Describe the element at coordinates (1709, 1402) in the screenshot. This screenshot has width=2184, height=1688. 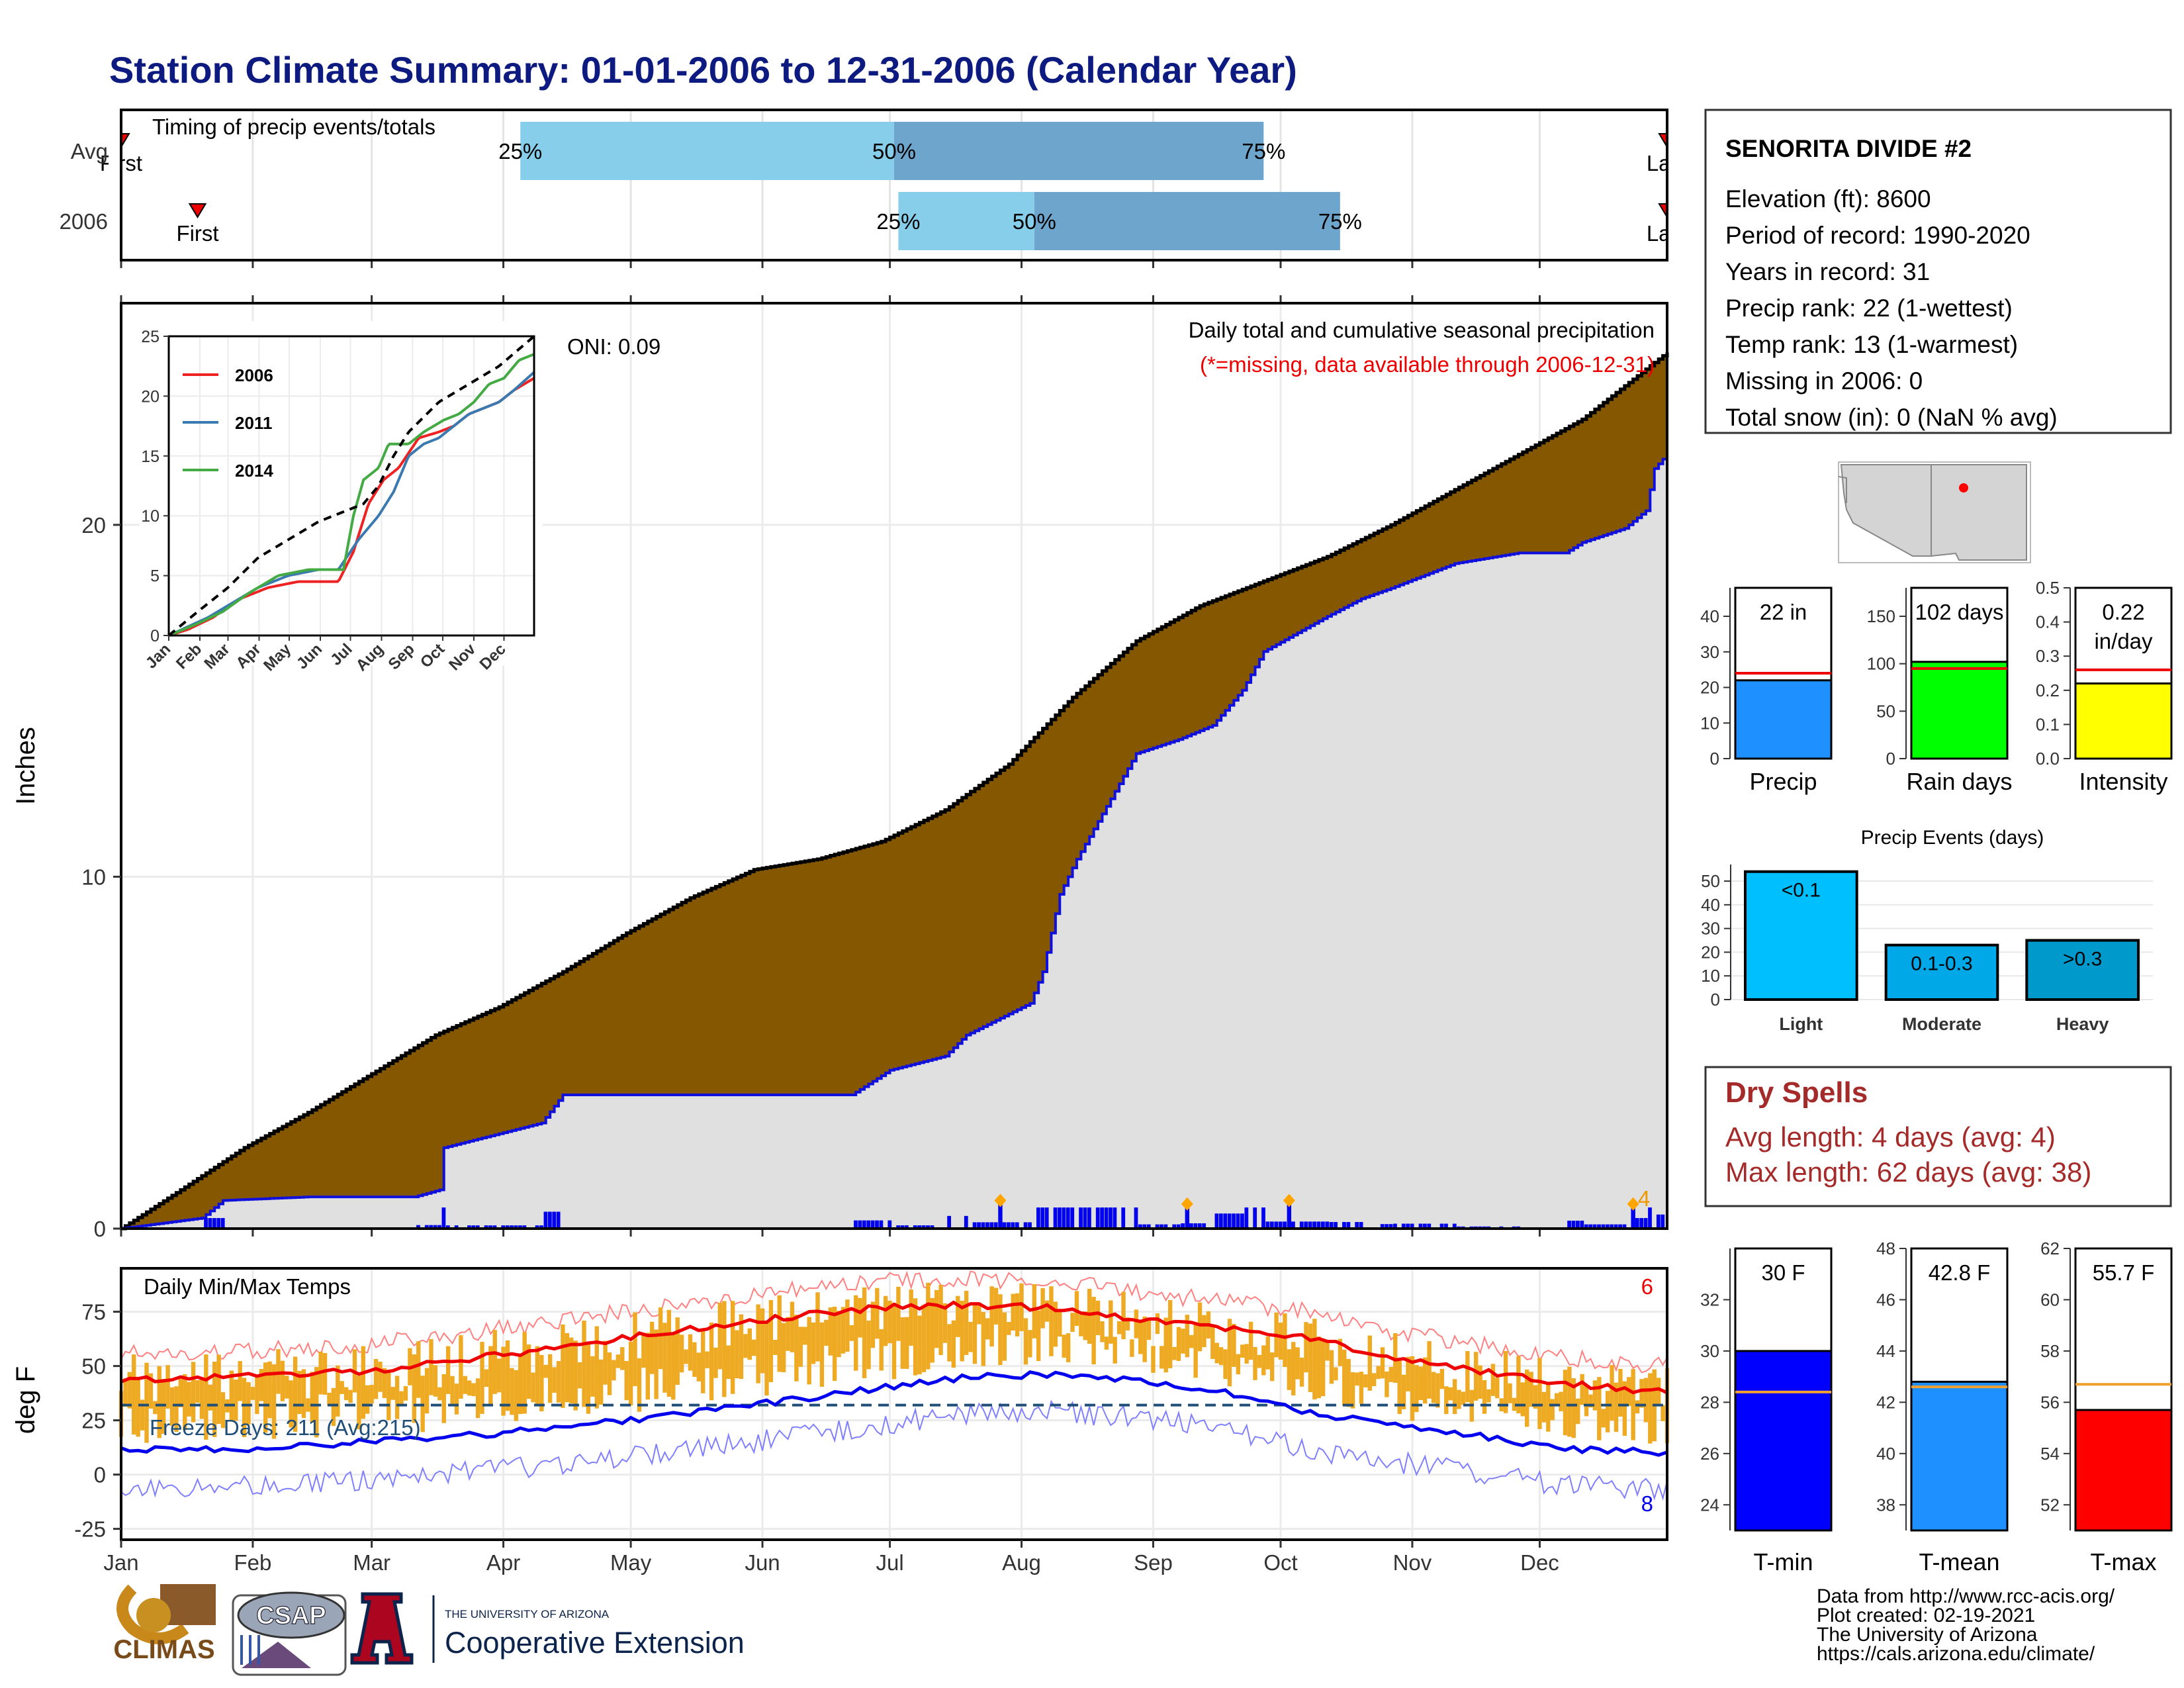
I see `gauge-ytick-label-0-2: 28` at that location.